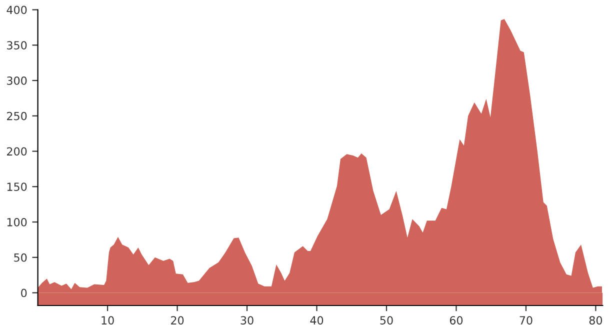  I want to click on x-tick-label: 20, so click(177, 320).